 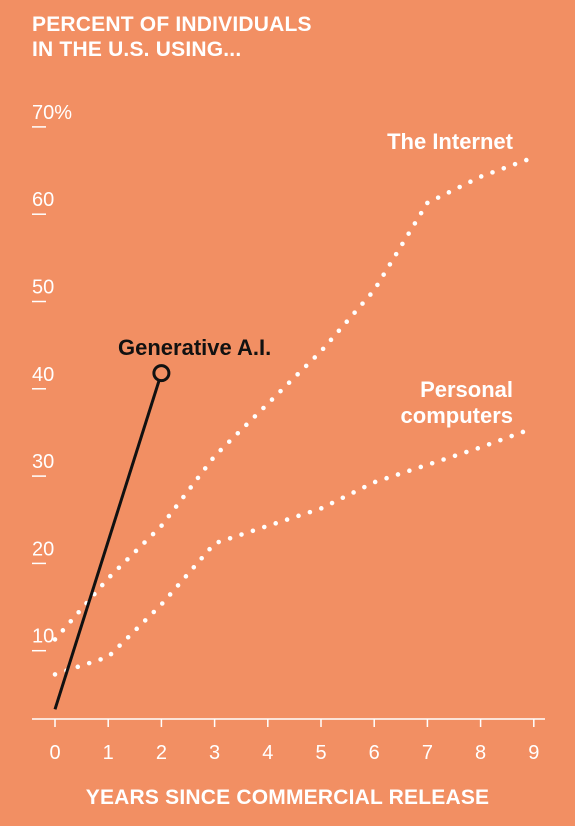 I want to click on series-label-personal-computers: computers, so click(x=457, y=415).